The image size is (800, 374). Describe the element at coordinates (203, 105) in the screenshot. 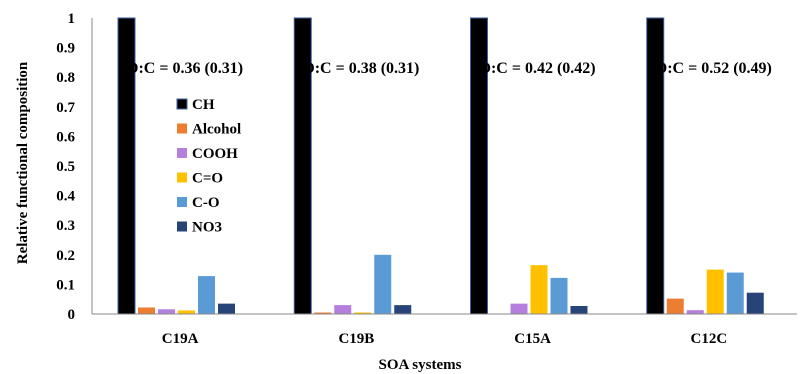

I see `legend-label: CH` at that location.